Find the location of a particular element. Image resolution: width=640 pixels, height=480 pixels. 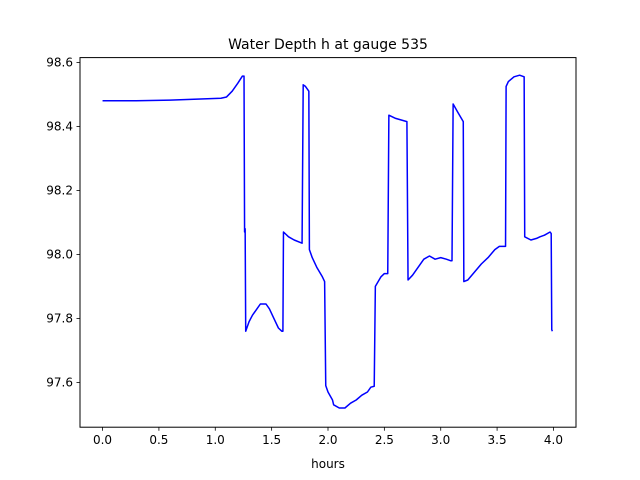

chart-title: Water Depth h at gauge 535 is located at coordinates (328, 45).